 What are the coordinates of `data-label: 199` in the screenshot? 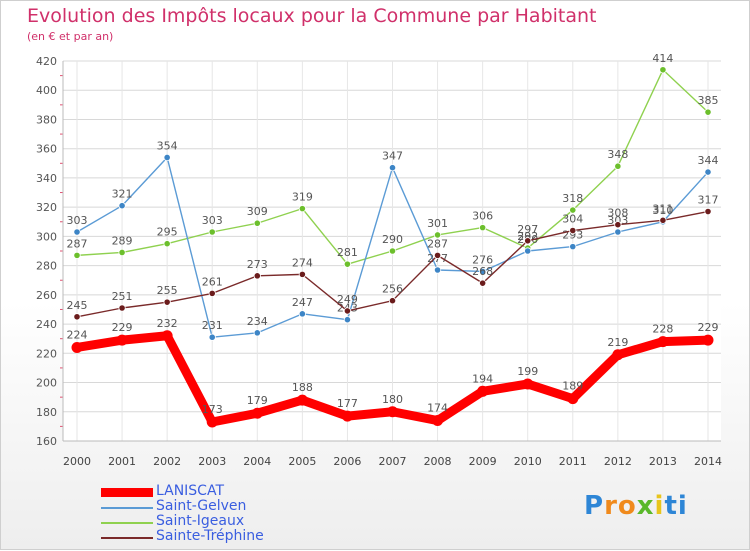 It's located at (527, 371).